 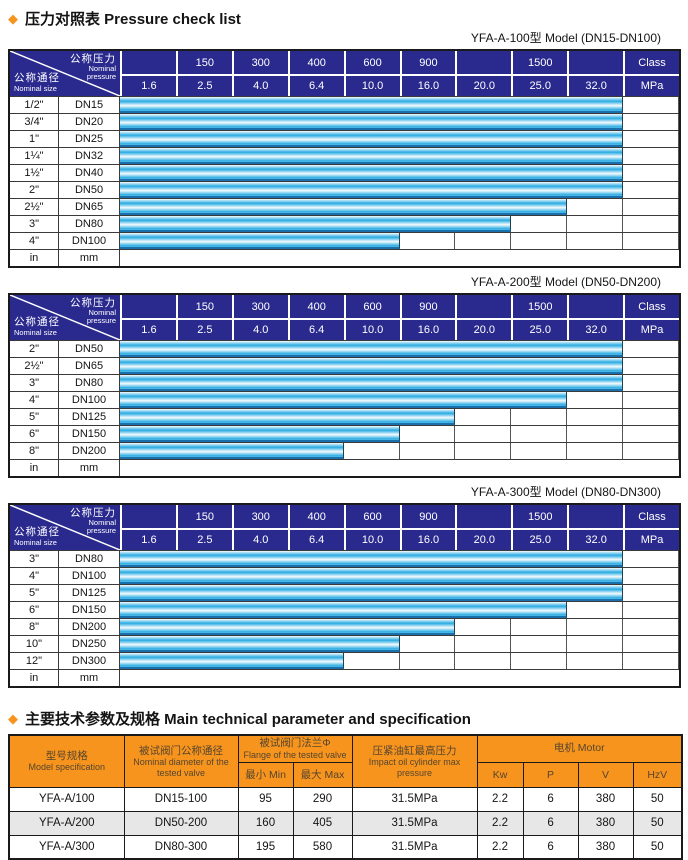 What do you see at coordinates (148, 539) in the screenshot?
I see `pressure-mpa-cell: 1.6` at bounding box center [148, 539].